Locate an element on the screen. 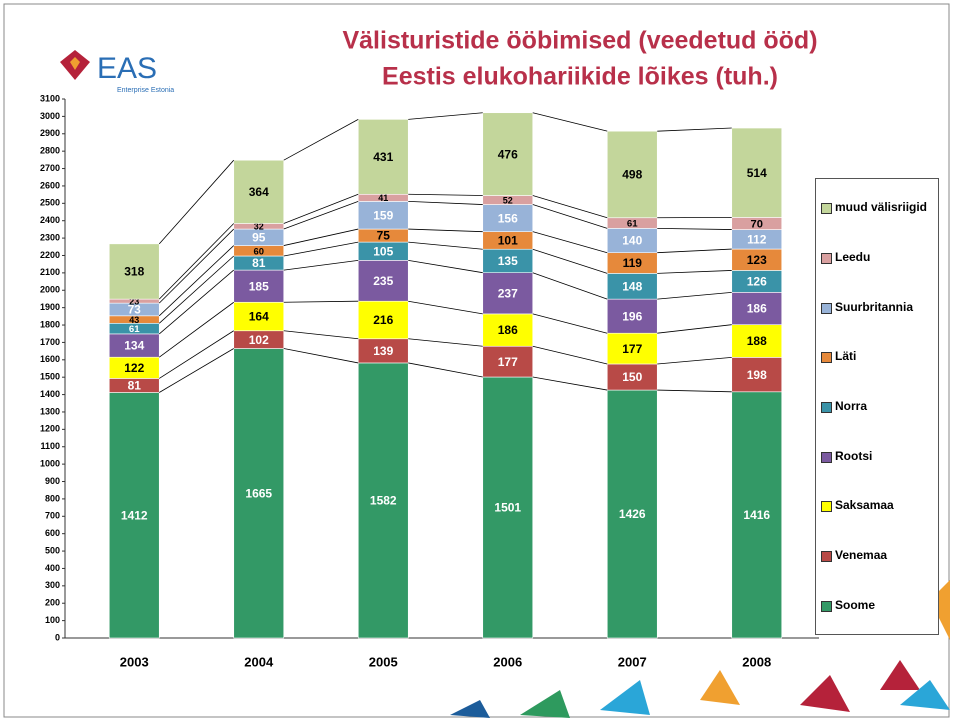 The width and height of the screenshot is (954, 722). value-label: 318 is located at coordinates (134, 272).